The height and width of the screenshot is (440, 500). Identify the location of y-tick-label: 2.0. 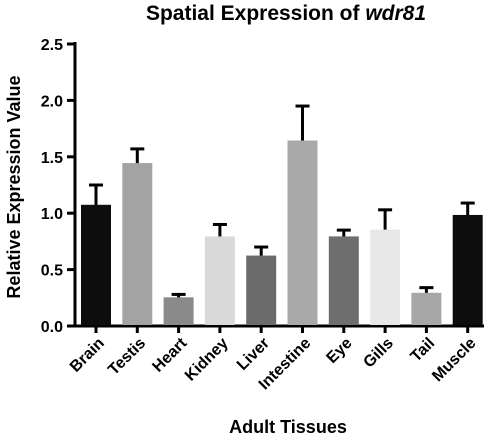
(52, 101).